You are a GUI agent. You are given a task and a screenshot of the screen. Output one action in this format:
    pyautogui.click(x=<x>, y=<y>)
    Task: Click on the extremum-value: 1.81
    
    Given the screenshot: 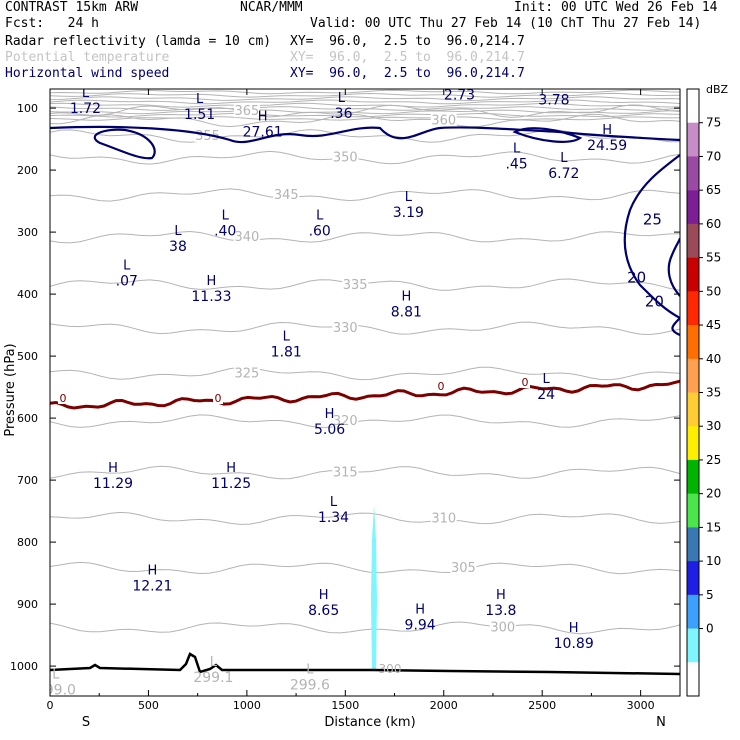 What is the action you would take?
    pyautogui.click(x=286, y=353)
    